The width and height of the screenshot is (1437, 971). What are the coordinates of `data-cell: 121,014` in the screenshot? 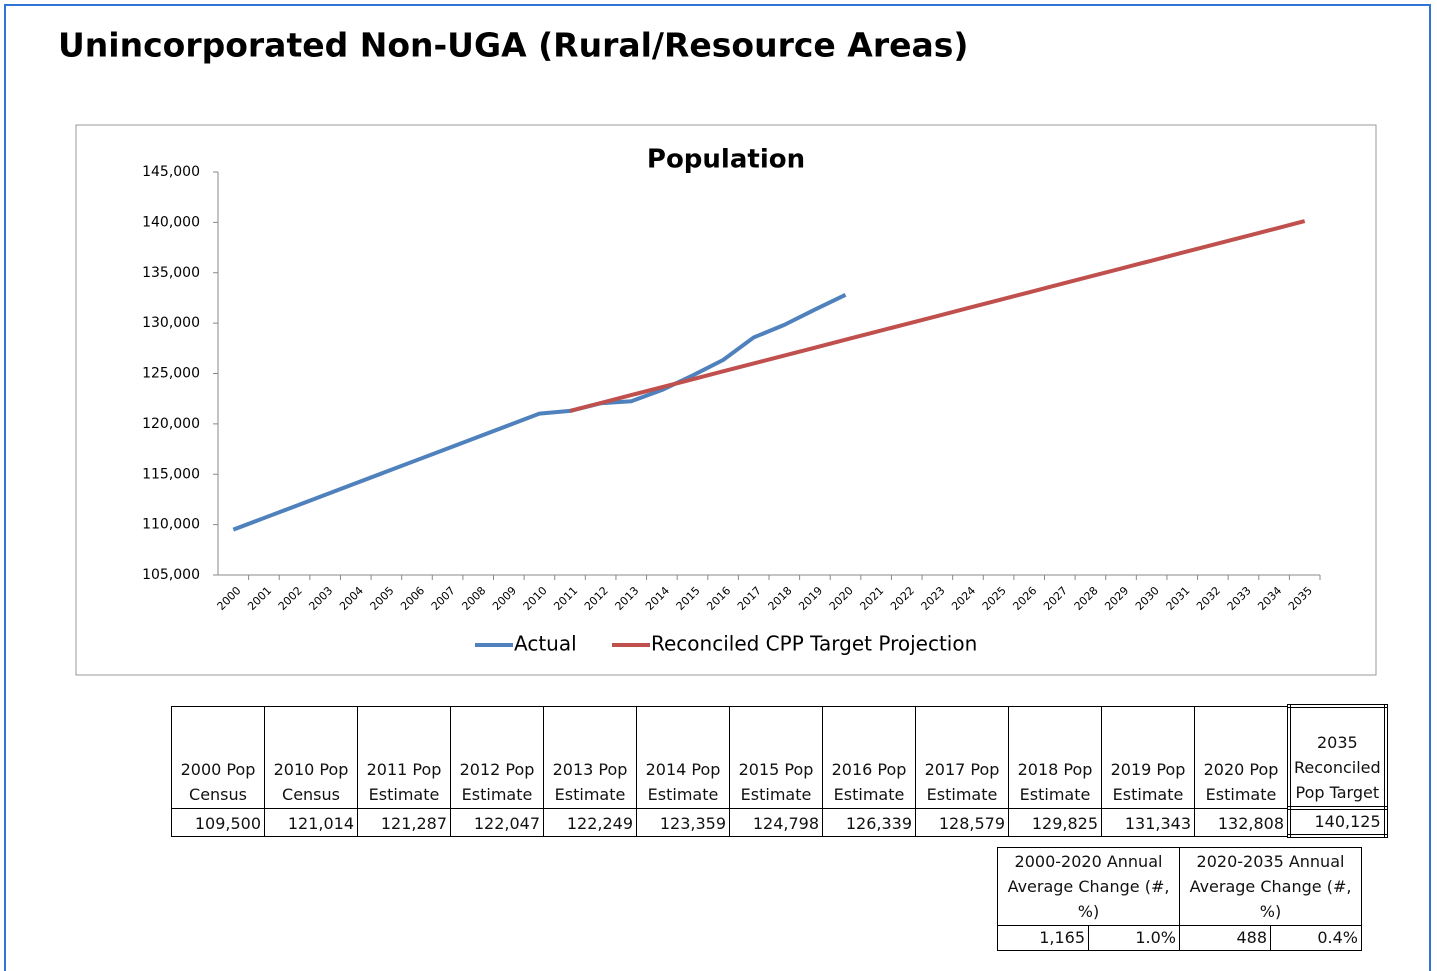 It's located at (311, 822).